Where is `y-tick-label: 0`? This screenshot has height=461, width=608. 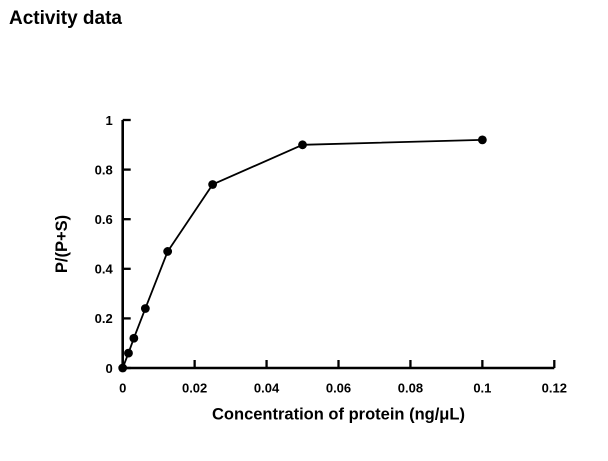 y-tick-label: 0 is located at coordinates (108, 368).